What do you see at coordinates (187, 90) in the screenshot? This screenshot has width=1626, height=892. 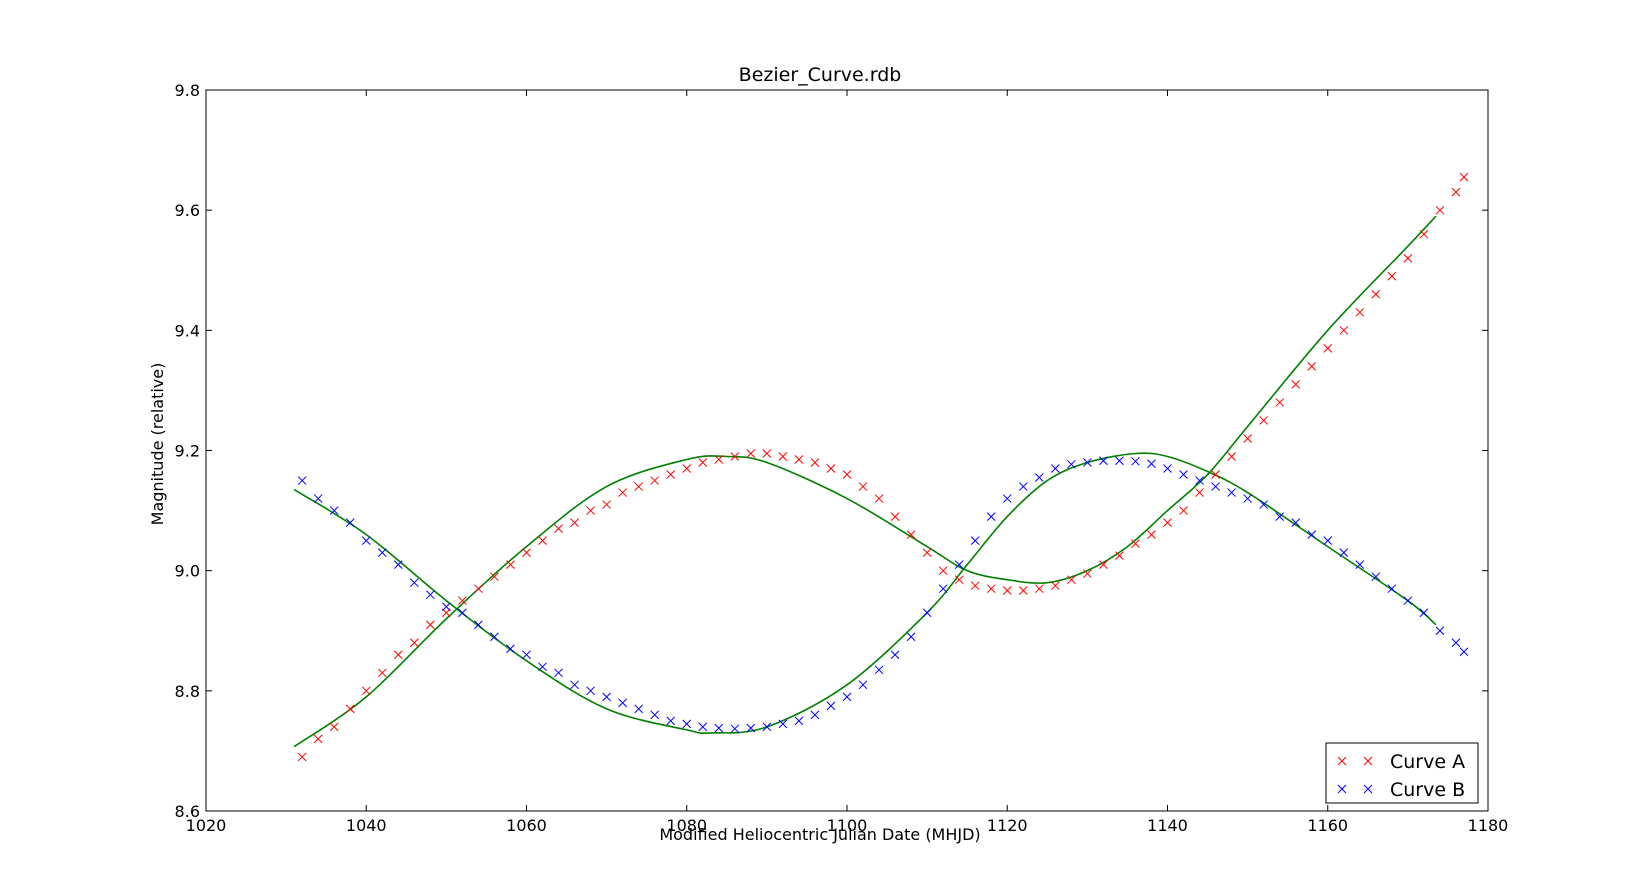 I see `y-tick-label: 9.8` at bounding box center [187, 90].